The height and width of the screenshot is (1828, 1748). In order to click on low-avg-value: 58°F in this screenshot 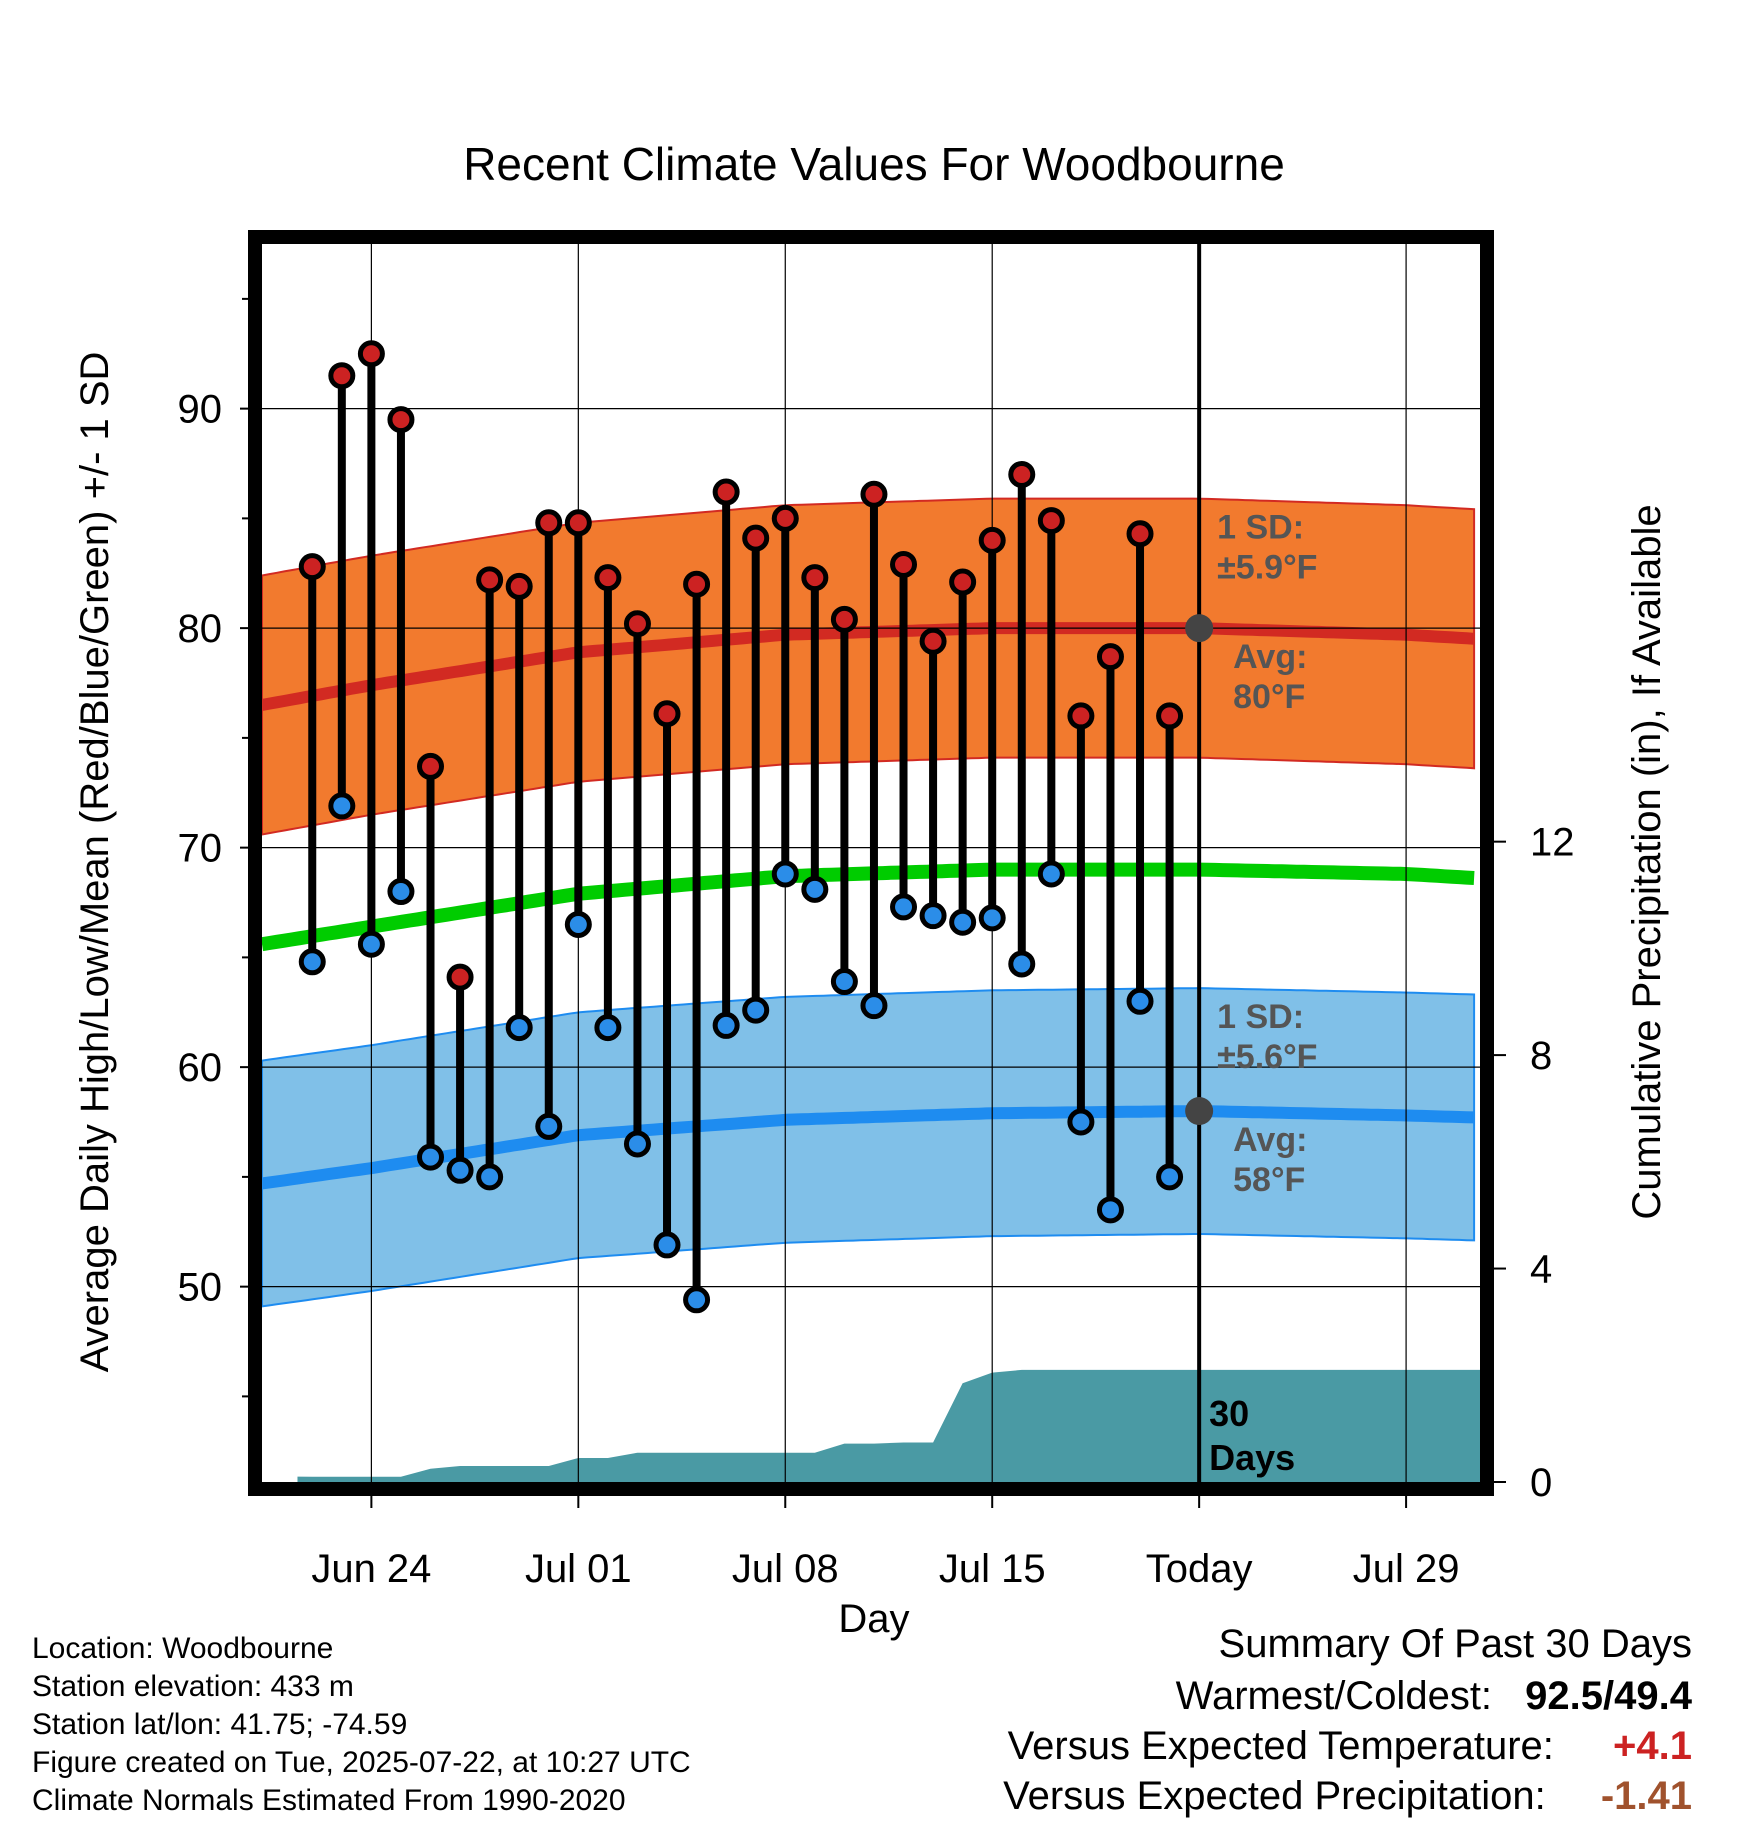, I will do `click(1269, 1180)`.